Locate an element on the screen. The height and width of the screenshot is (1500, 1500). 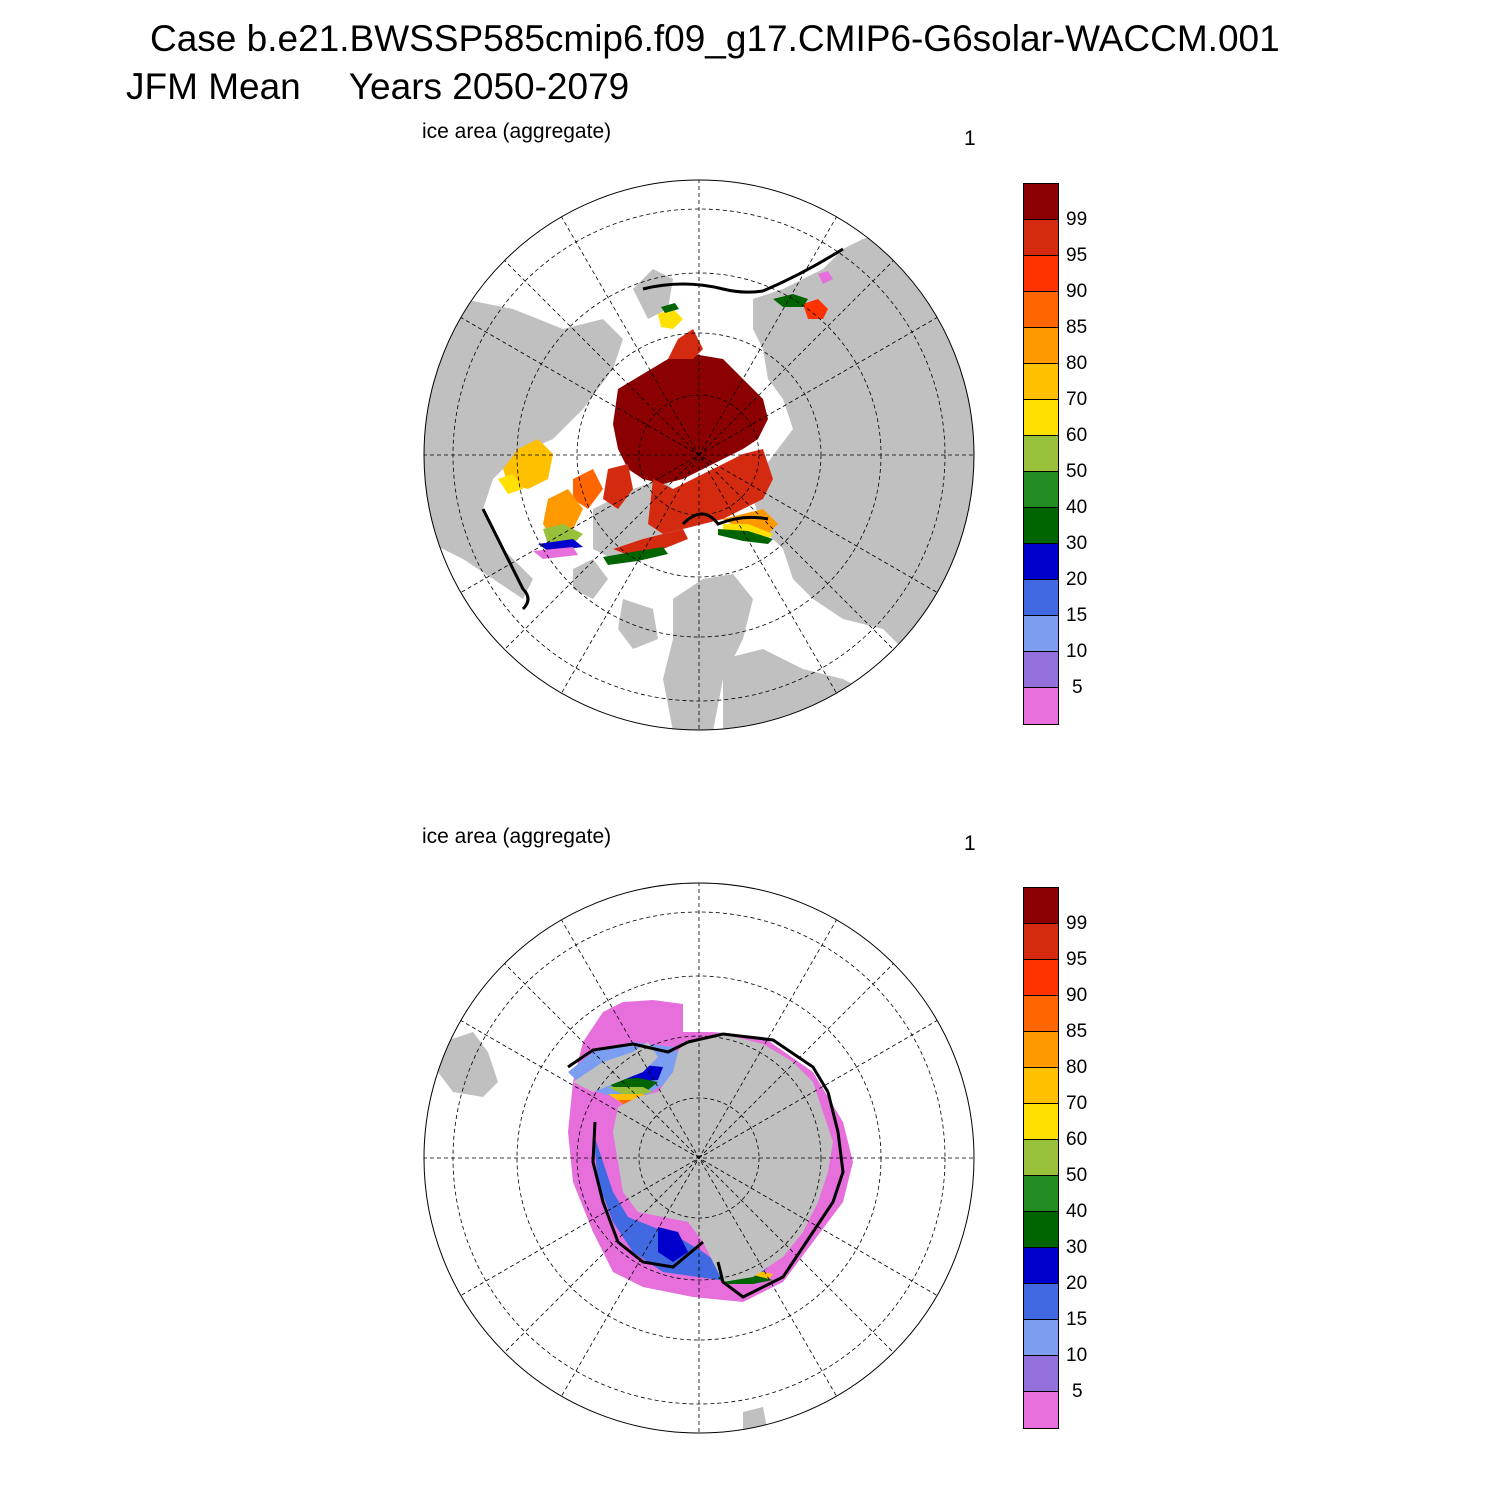
south-colorbar-label: 15 is located at coordinates (1077, 1319).